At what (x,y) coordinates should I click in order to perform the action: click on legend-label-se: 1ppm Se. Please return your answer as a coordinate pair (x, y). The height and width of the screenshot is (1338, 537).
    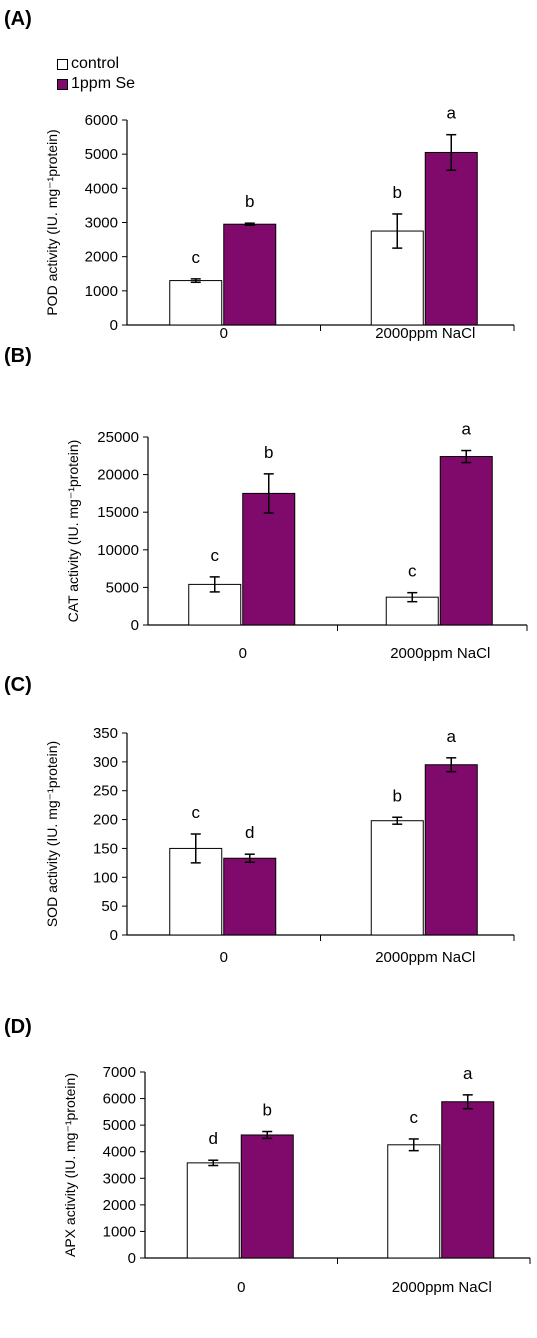
    Looking at the image, I should click on (103, 83).